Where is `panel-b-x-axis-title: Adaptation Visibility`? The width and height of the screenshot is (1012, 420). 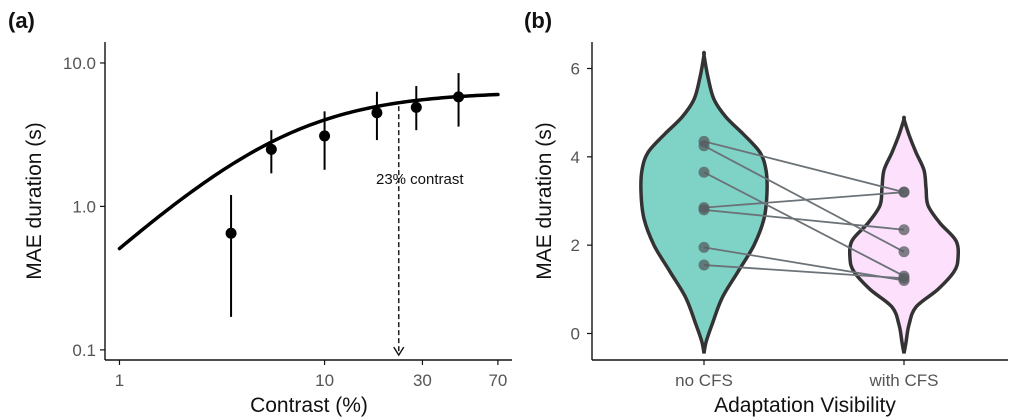
panel-b-x-axis-title: Adaptation Visibility is located at coordinates (805, 405).